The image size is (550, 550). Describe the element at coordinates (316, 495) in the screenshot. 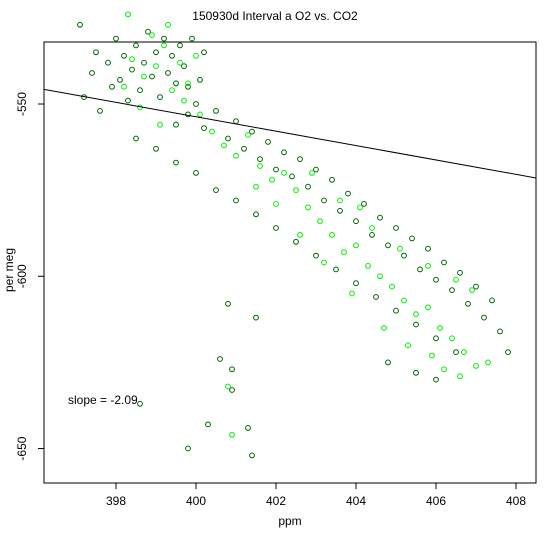

I see `x-axis: 398 400 402 404 406 408` at that location.